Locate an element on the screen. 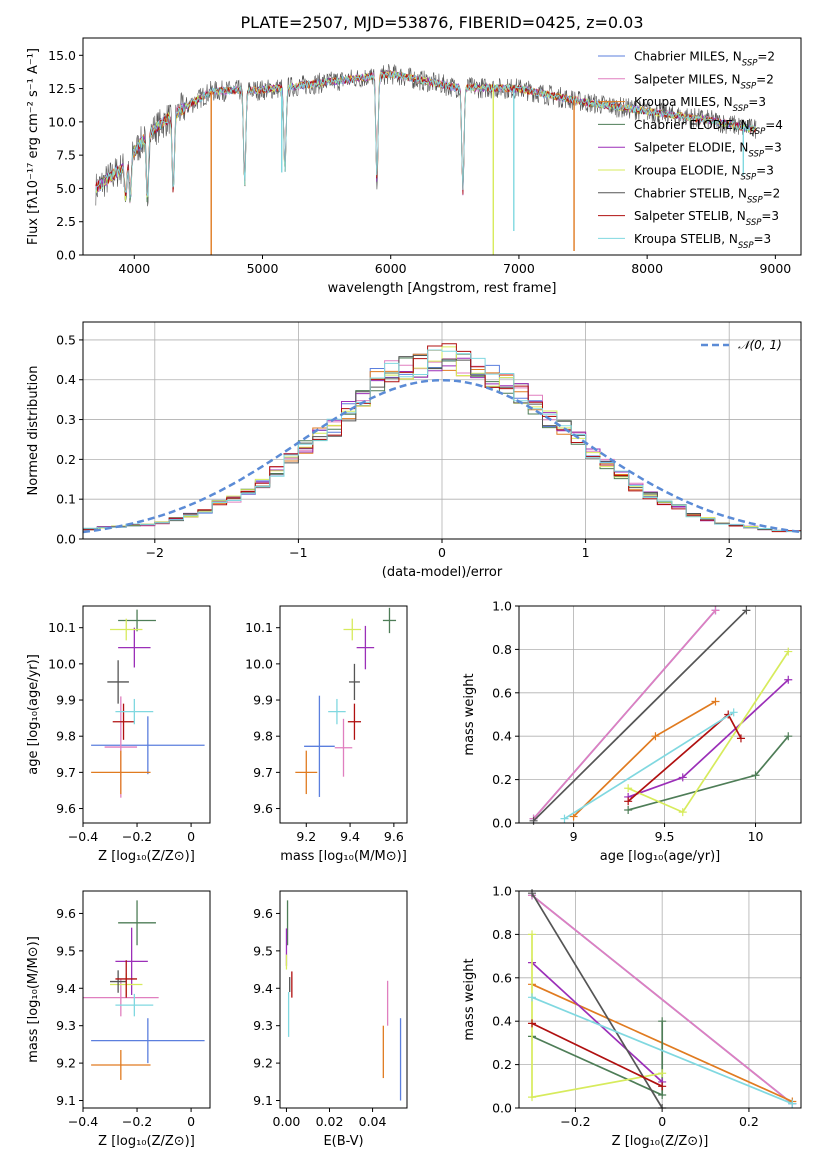 The image size is (819, 1170). residuals-xlabel: (data-model)/error is located at coordinates (442, 572).